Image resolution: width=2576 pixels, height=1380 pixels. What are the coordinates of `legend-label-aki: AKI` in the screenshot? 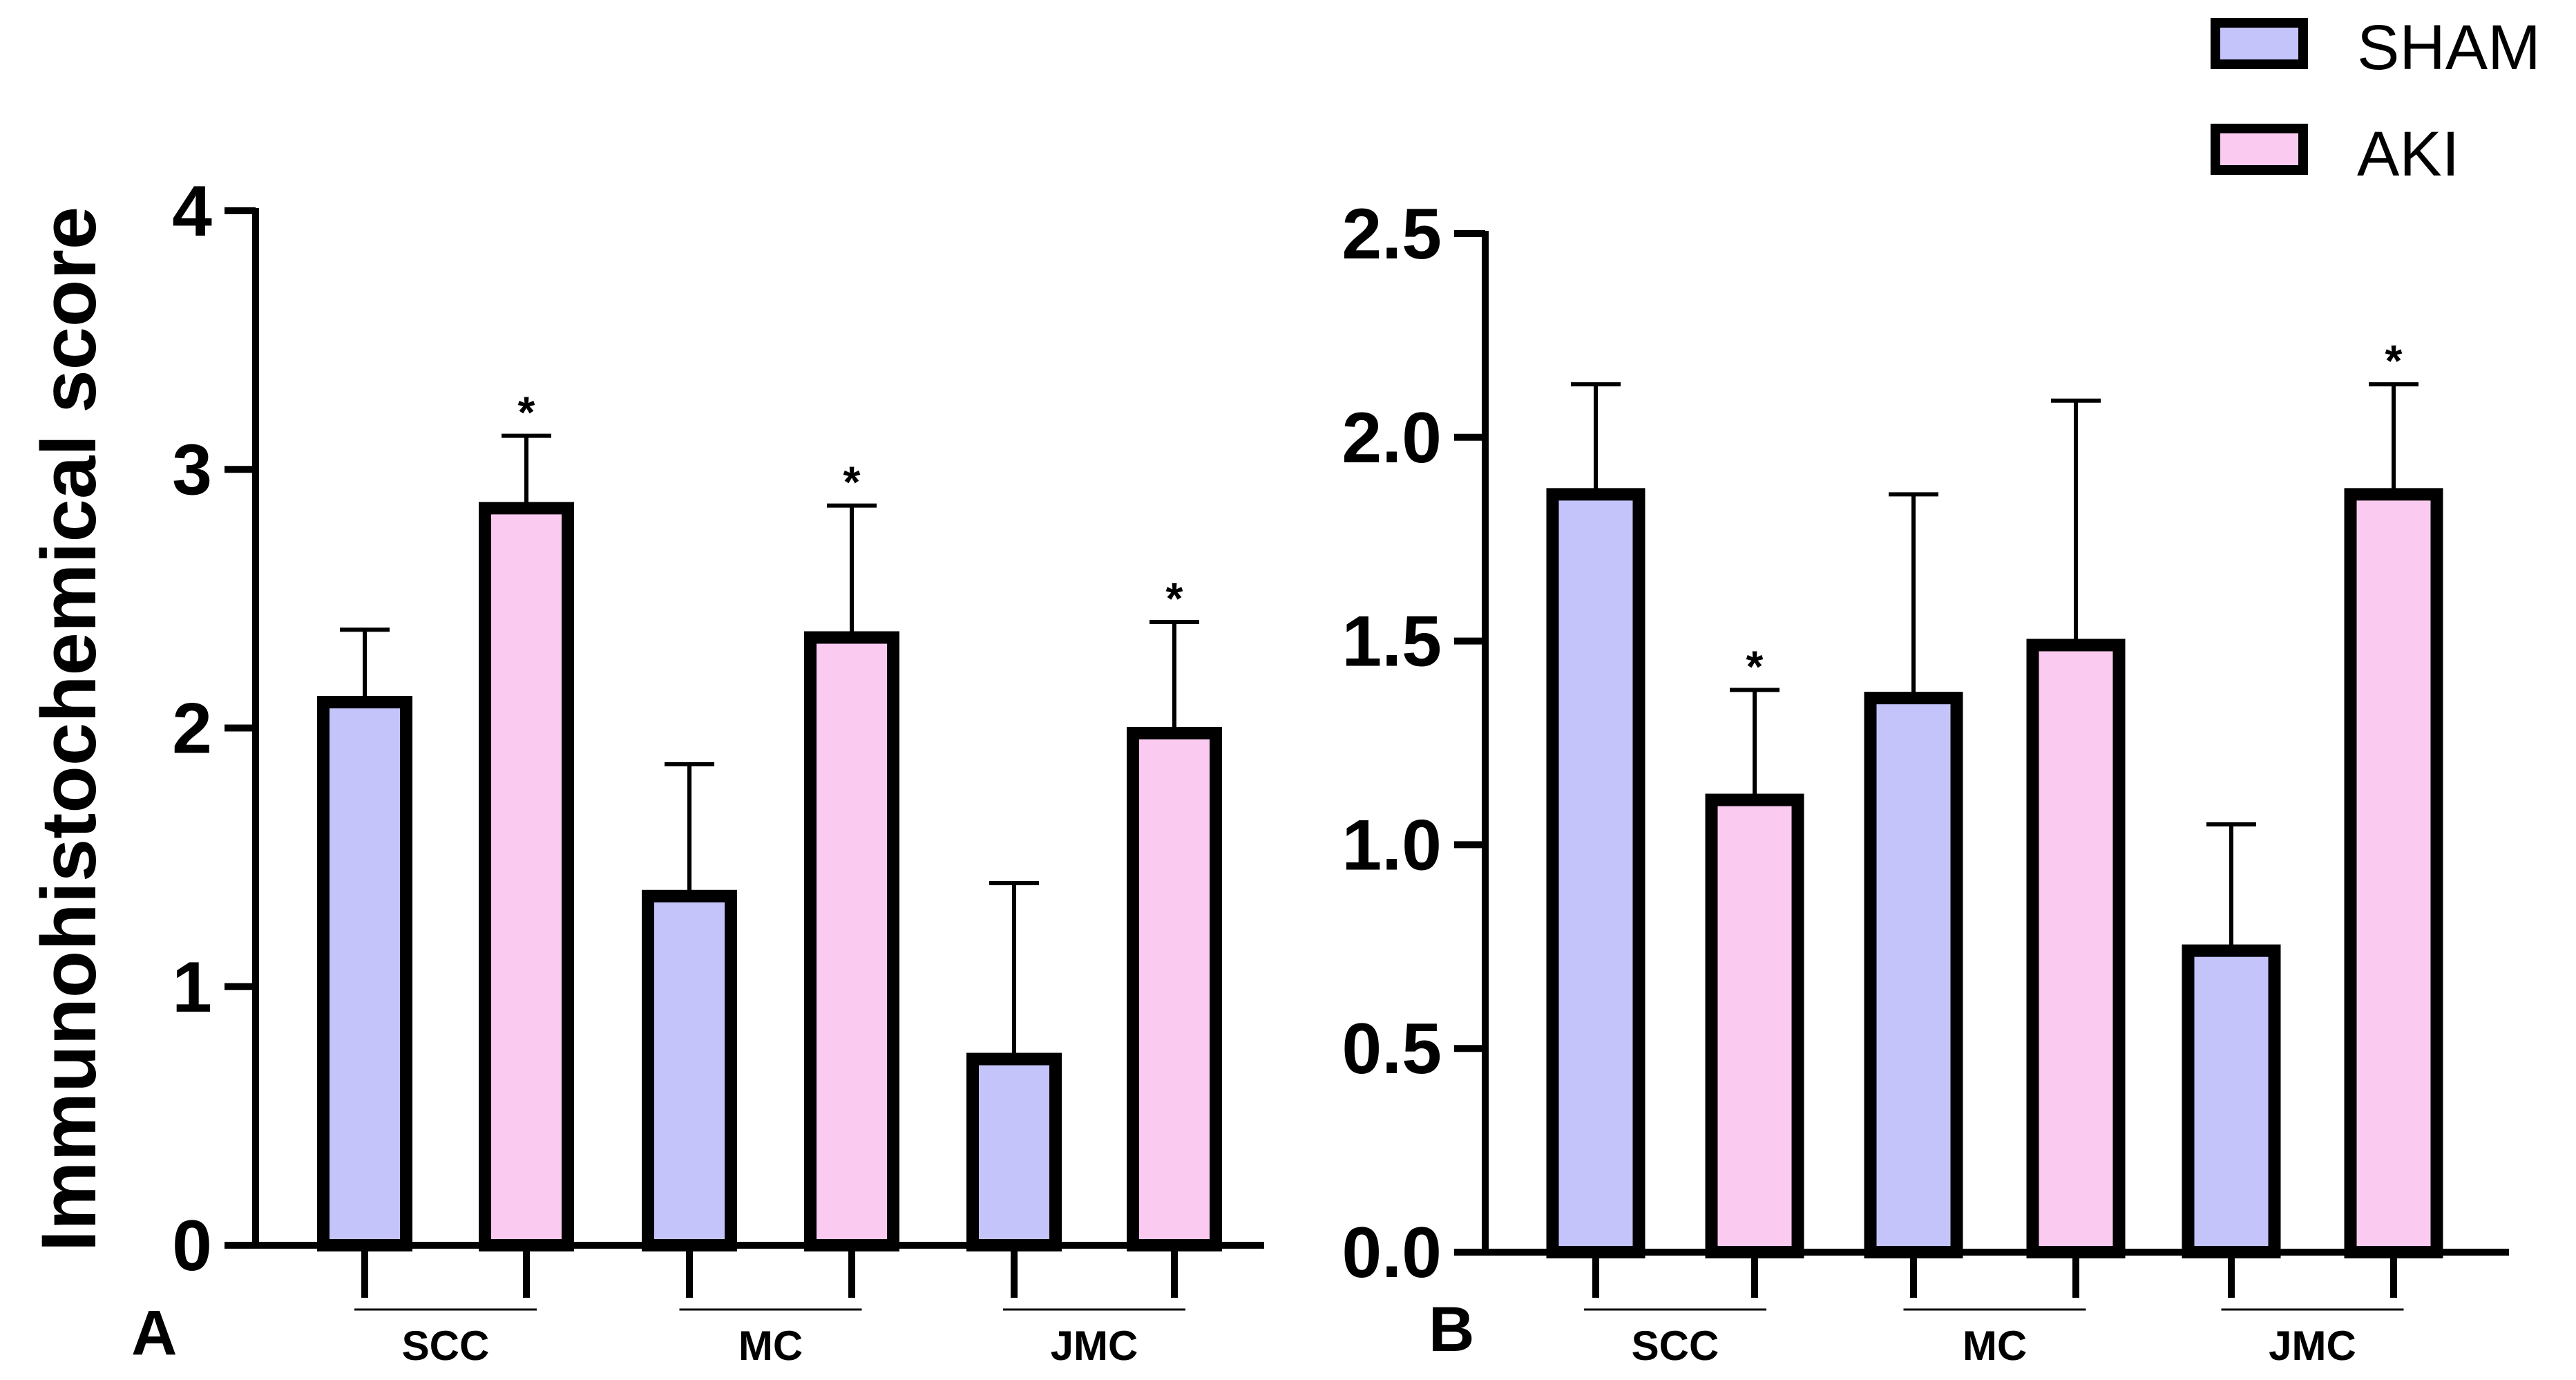 It's located at (2408, 154).